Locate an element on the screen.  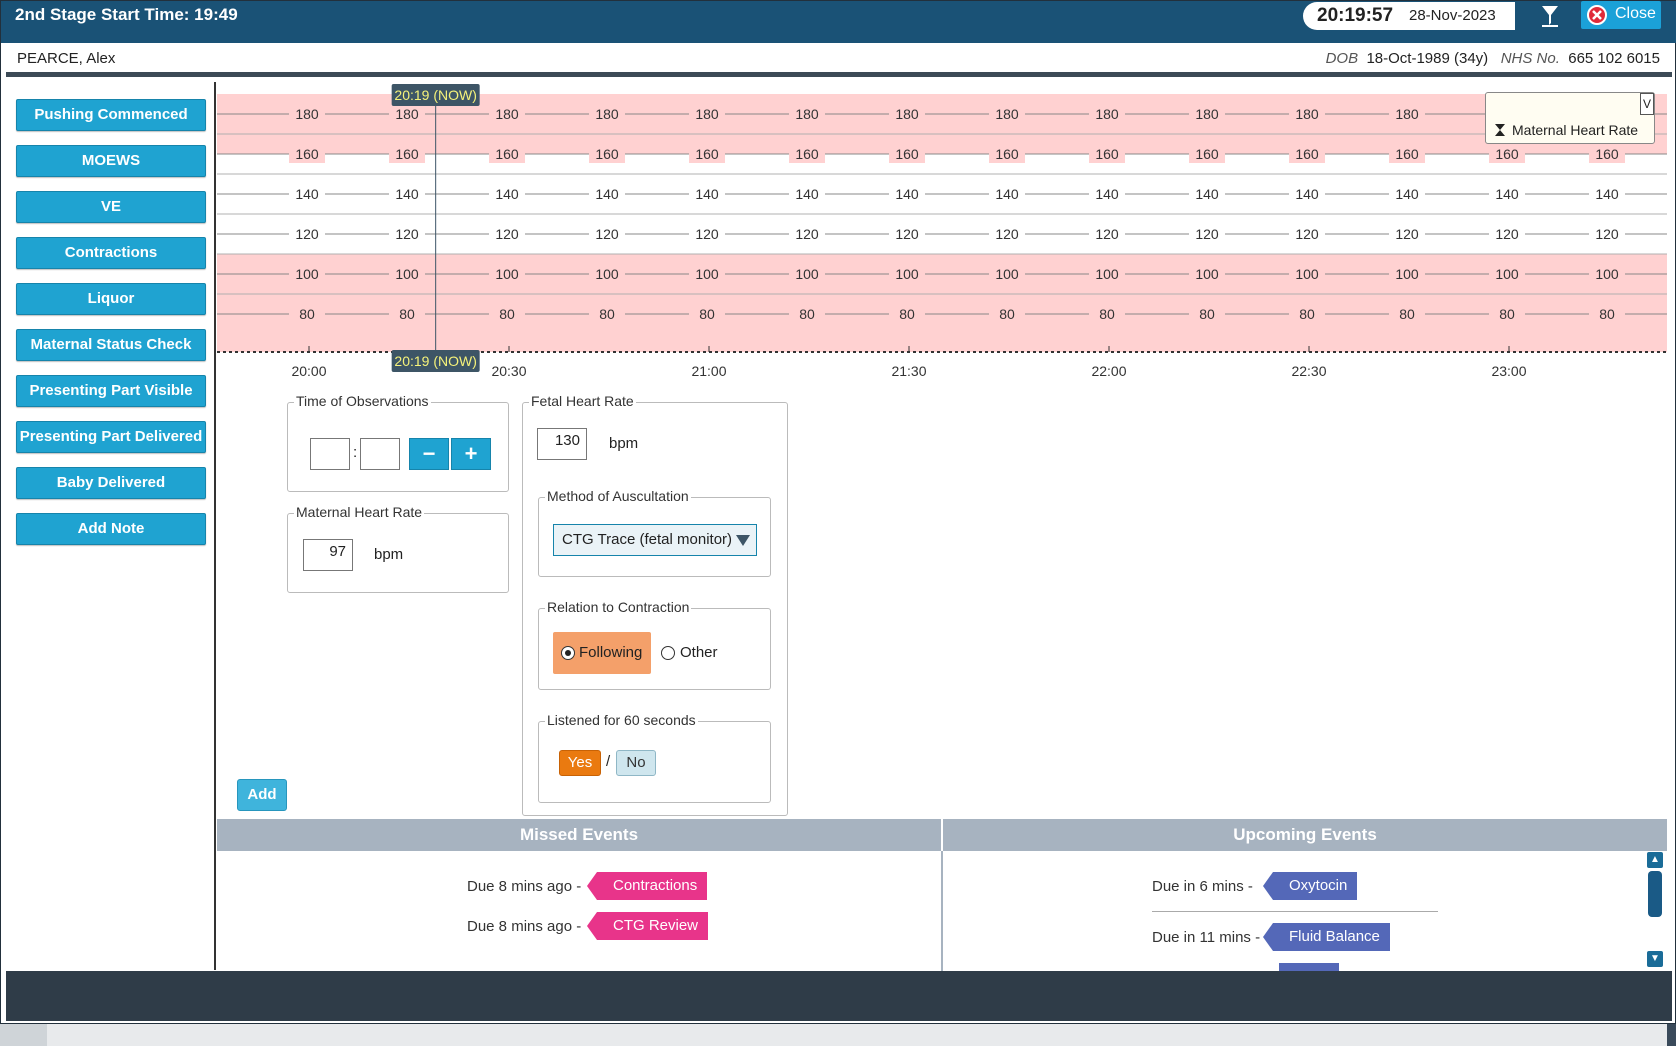
hourglass-icon is located at coordinates (1500, 132).